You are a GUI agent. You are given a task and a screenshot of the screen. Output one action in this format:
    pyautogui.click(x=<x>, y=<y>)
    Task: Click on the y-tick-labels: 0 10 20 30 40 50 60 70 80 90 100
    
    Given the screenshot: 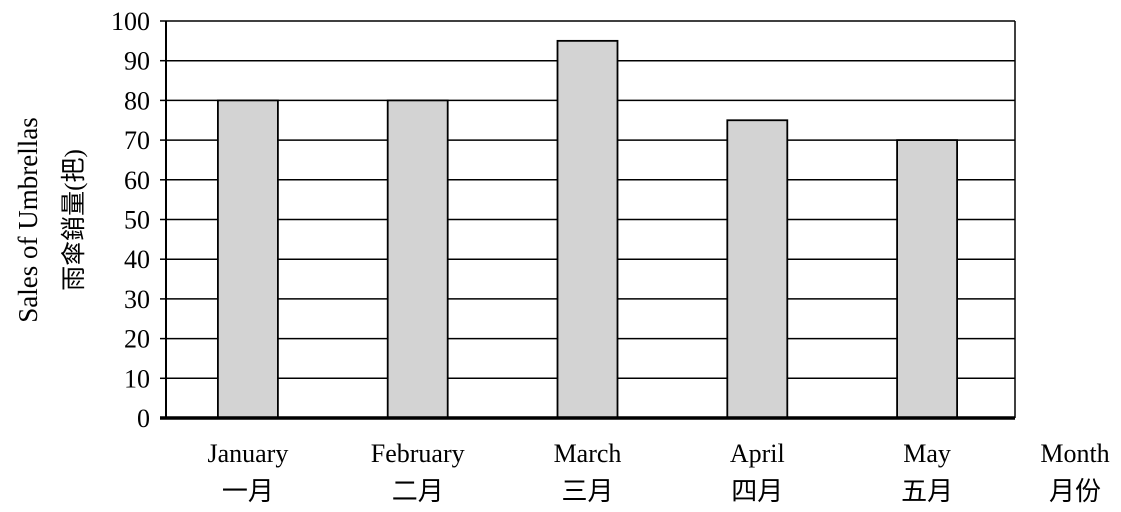 What is the action you would take?
    pyautogui.click(x=130, y=220)
    